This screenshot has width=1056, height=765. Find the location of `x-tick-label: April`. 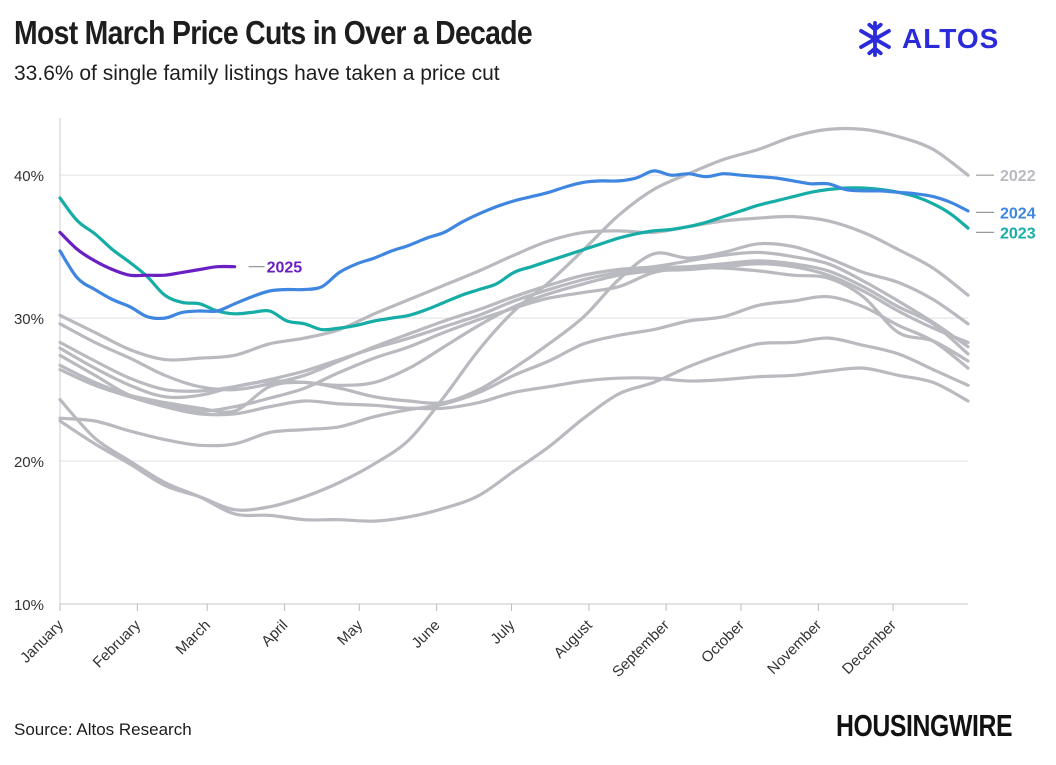

x-tick-label: April is located at coordinates (274, 633).